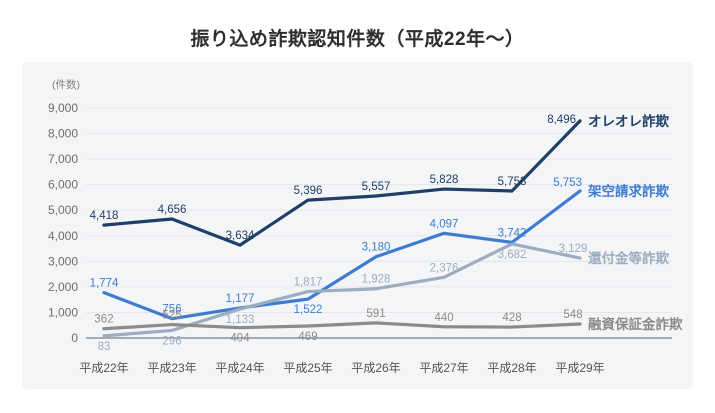  Describe the element at coordinates (307, 368) in the screenshot. I see `x-tick-label: 平成25年` at that location.